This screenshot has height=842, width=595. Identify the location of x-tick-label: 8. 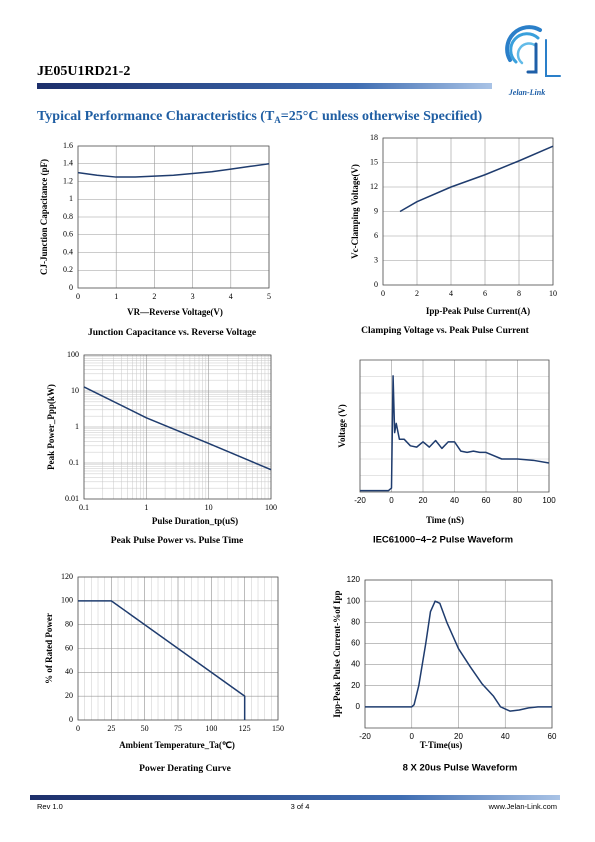
(519, 293).